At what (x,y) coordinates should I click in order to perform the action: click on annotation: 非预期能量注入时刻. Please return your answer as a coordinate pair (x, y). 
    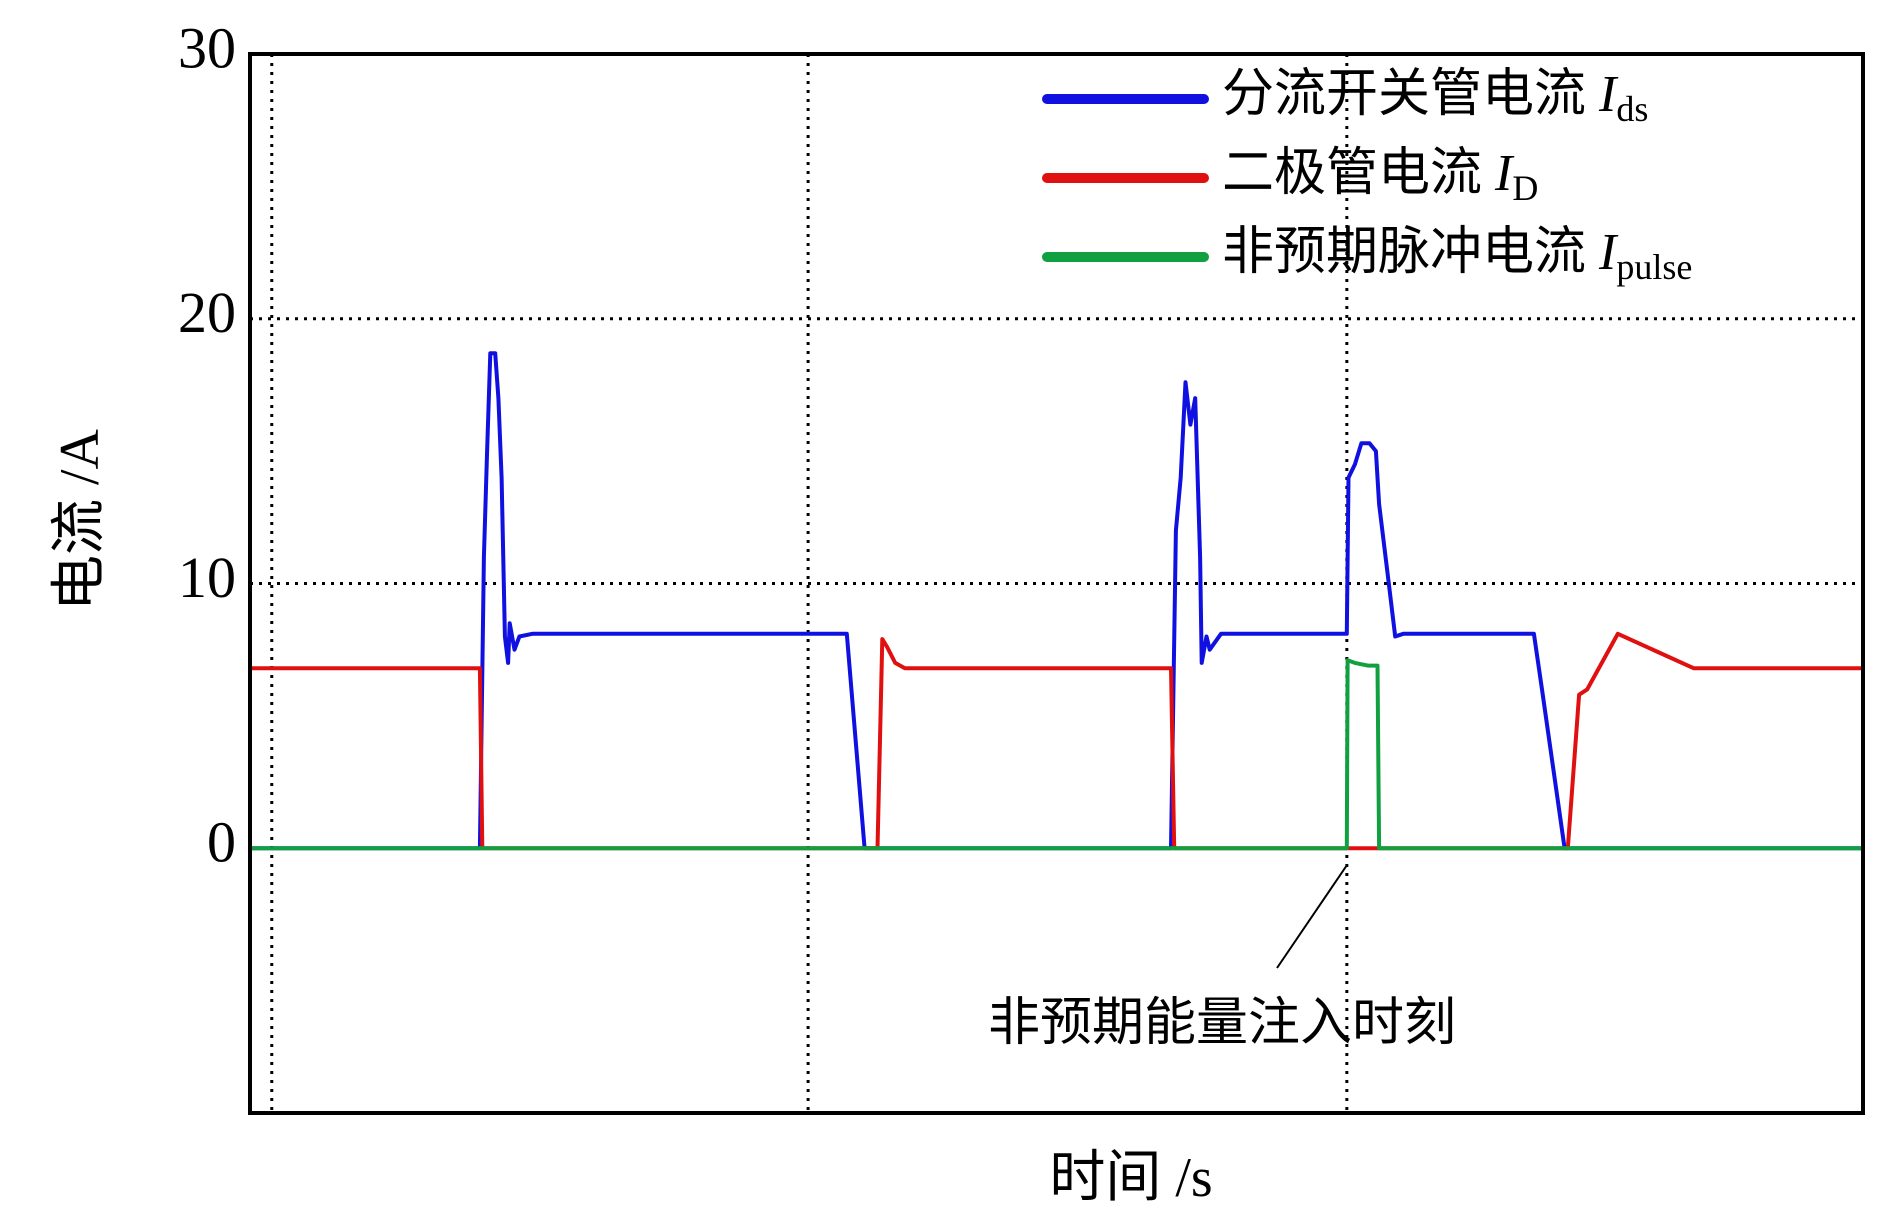
    Looking at the image, I should click on (1222, 1023).